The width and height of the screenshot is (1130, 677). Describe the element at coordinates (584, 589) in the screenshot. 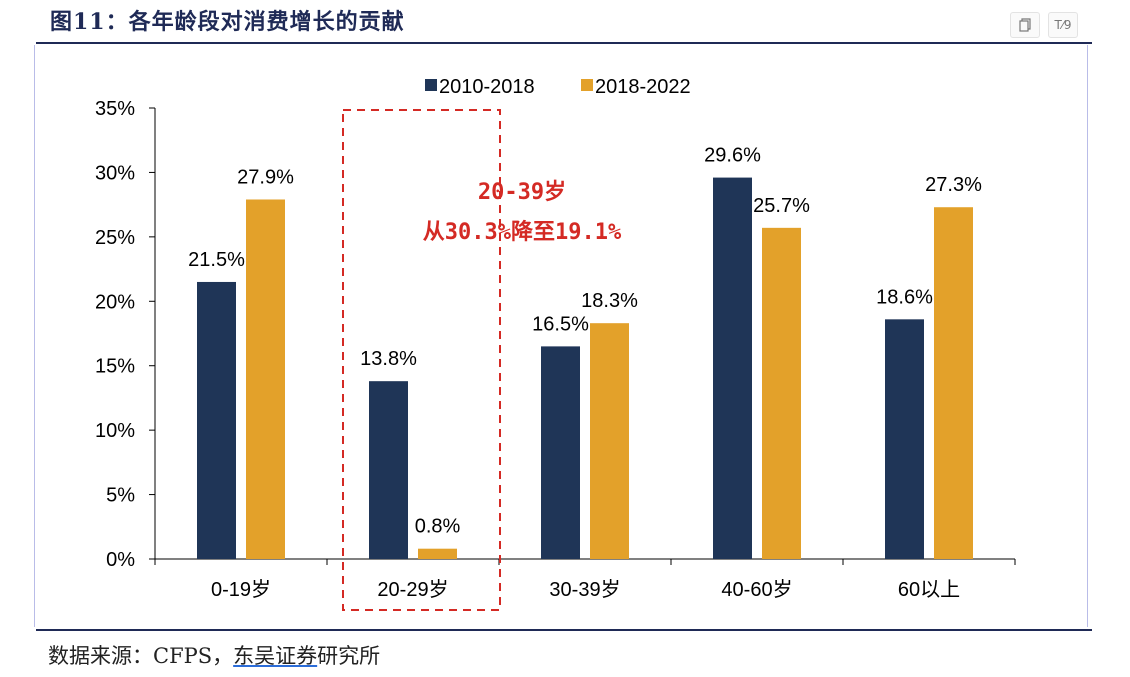

I see `x-tick-label: 30-39岁` at that location.